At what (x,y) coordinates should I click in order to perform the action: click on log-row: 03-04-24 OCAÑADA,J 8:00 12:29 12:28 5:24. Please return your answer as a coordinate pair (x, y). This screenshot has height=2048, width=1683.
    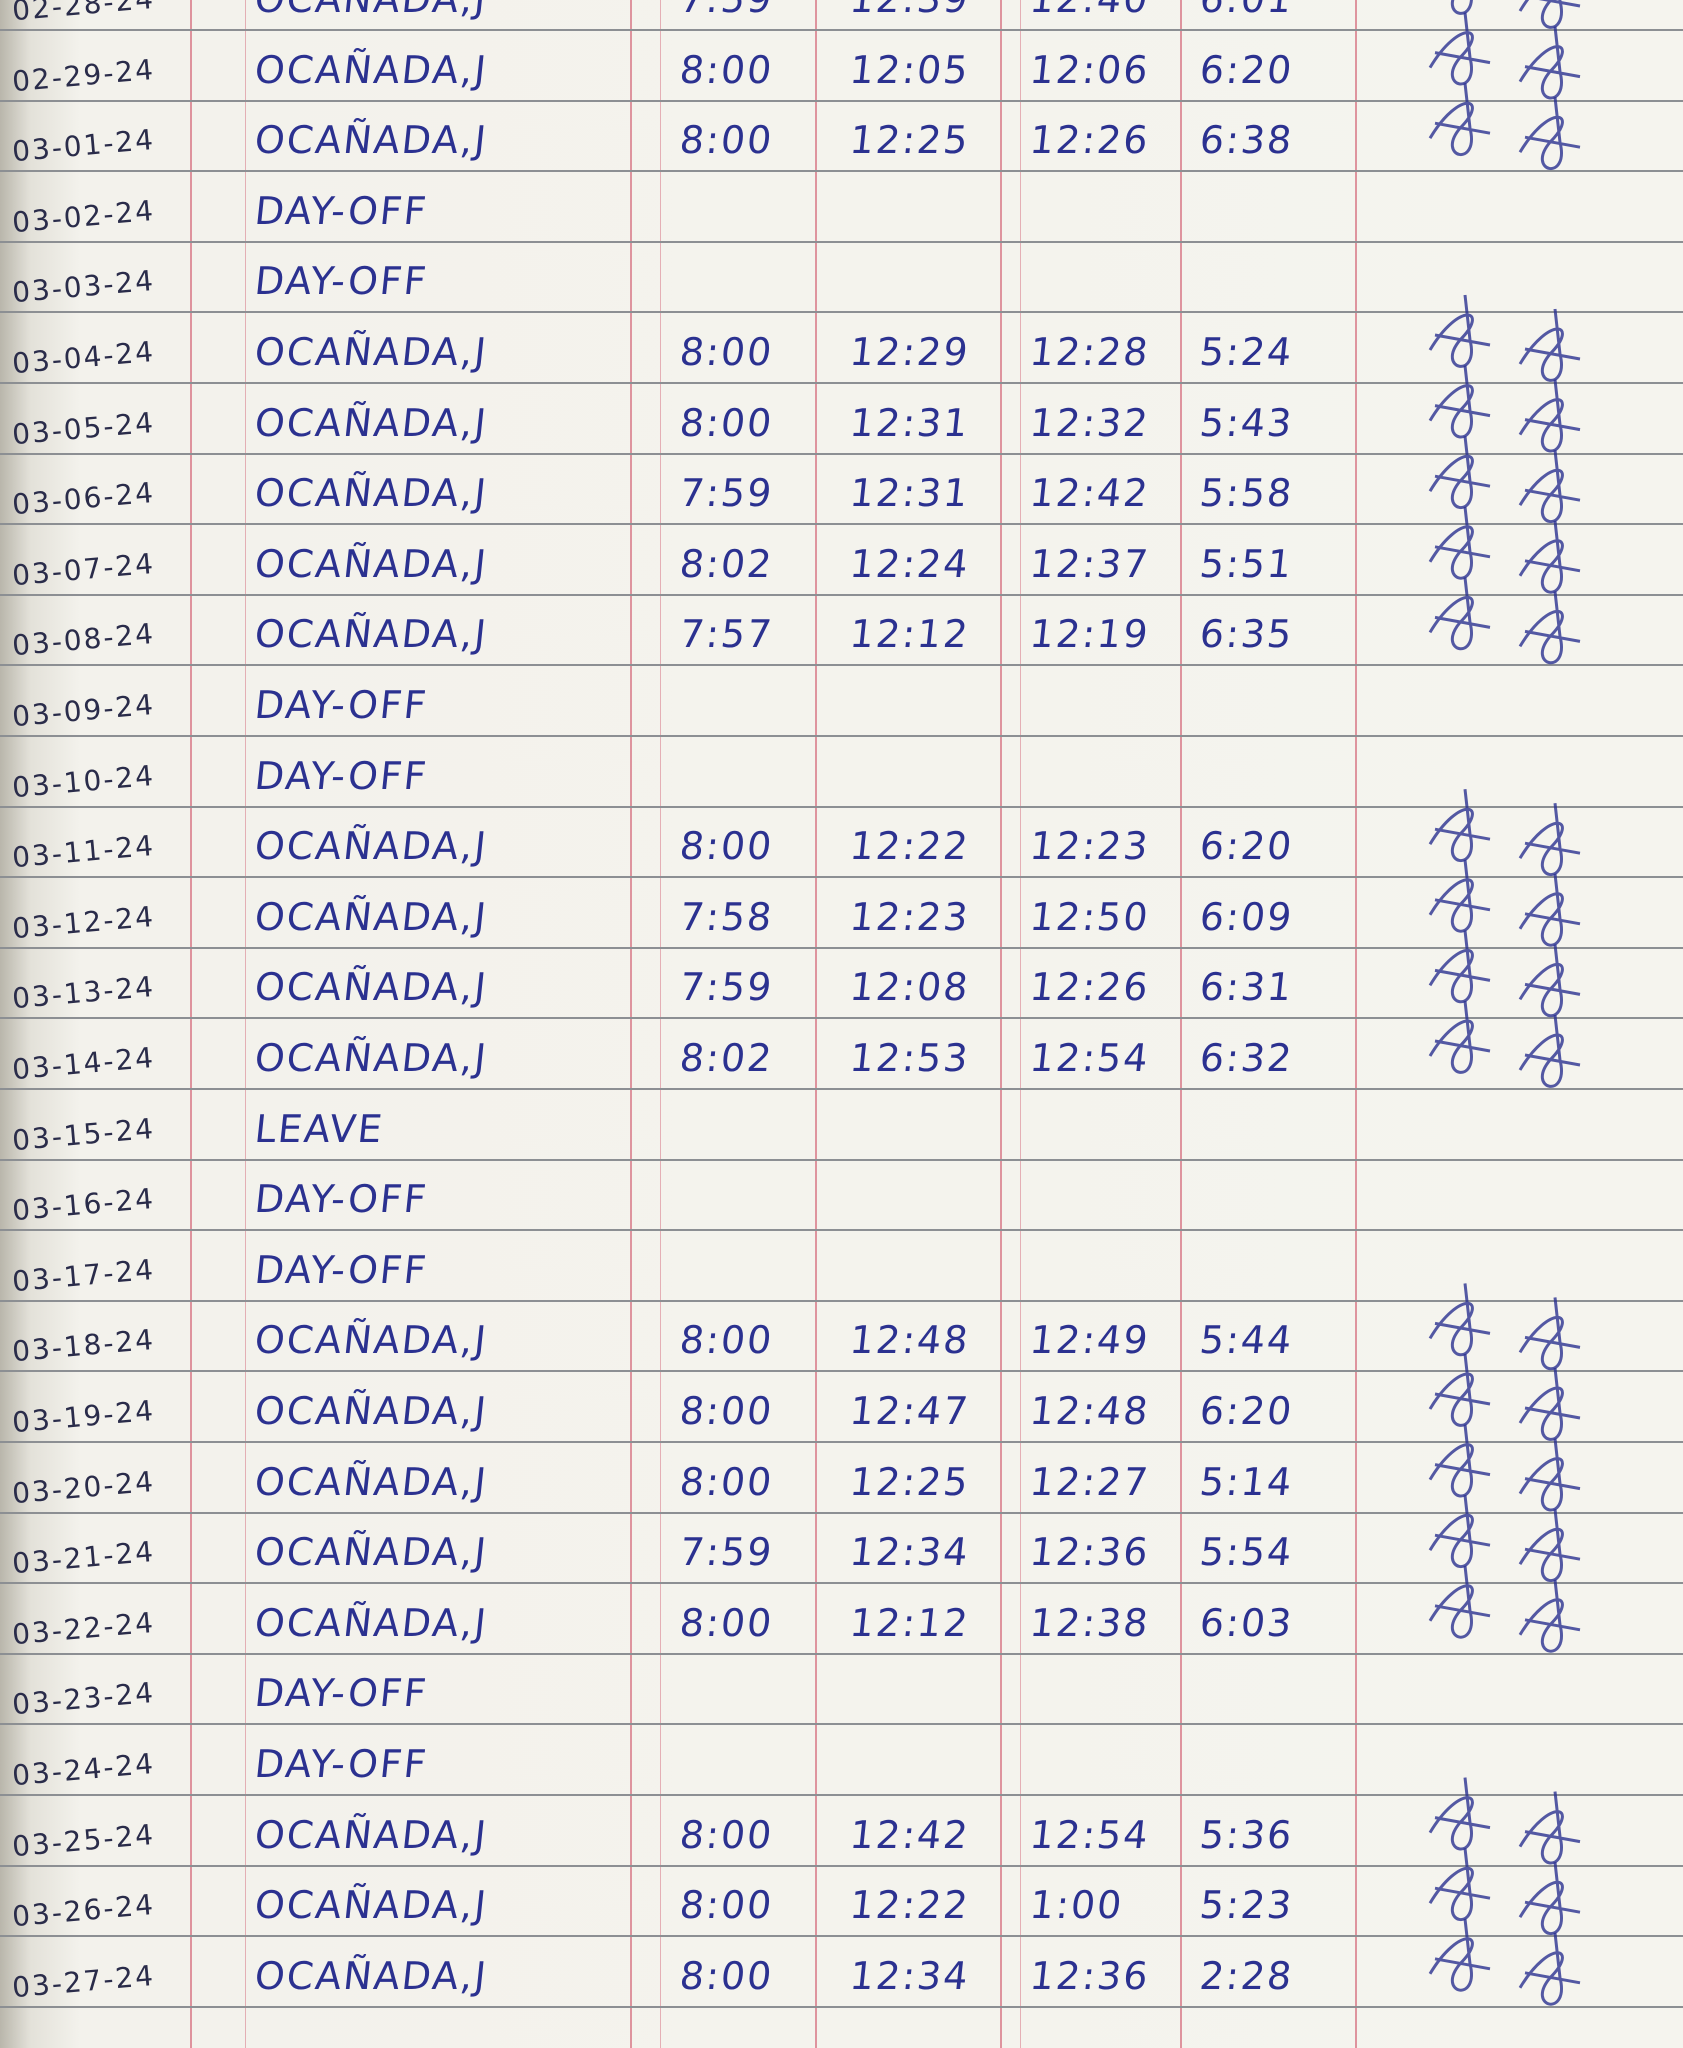
    Looking at the image, I should click on (841, 348).